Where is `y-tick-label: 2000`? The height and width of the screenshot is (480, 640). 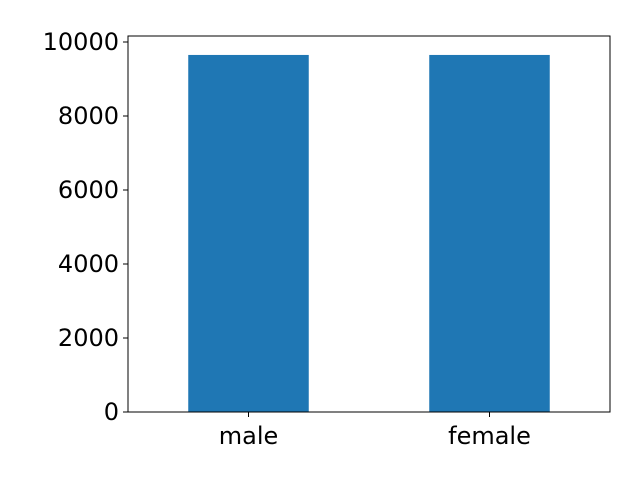
y-tick-label: 2000 is located at coordinates (88, 338).